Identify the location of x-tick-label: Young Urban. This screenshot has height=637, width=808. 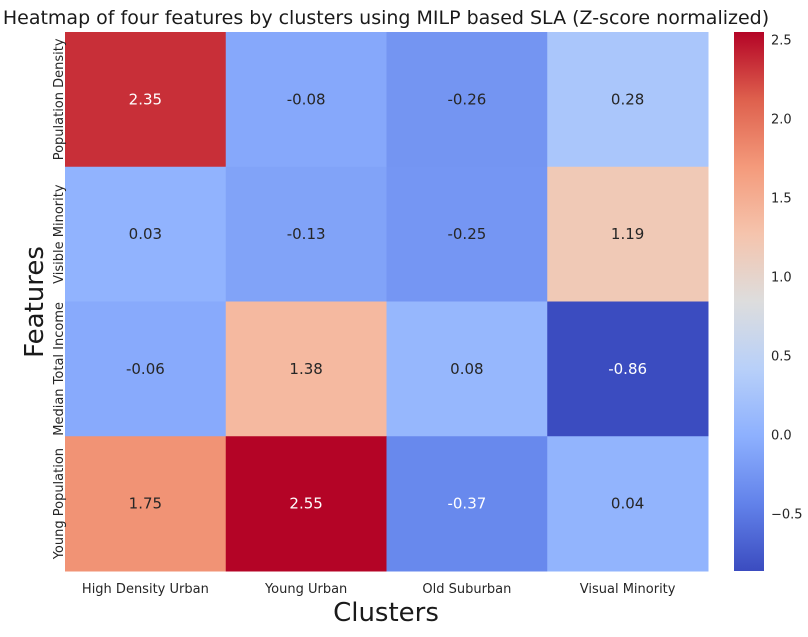
(305, 589).